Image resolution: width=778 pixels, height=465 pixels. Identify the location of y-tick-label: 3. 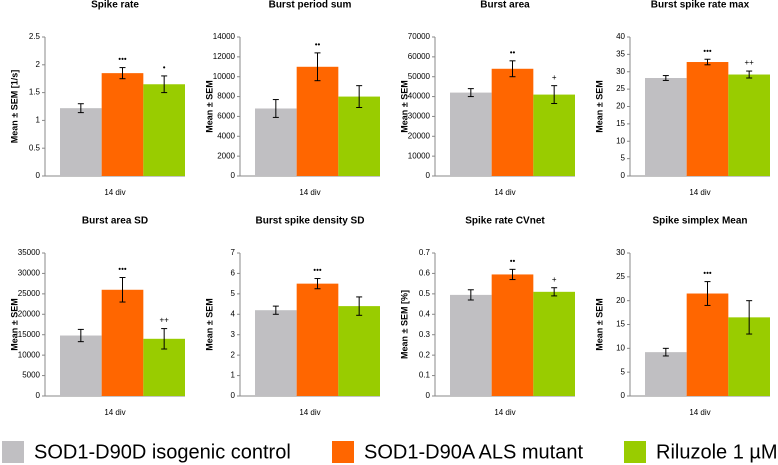
(233, 334).